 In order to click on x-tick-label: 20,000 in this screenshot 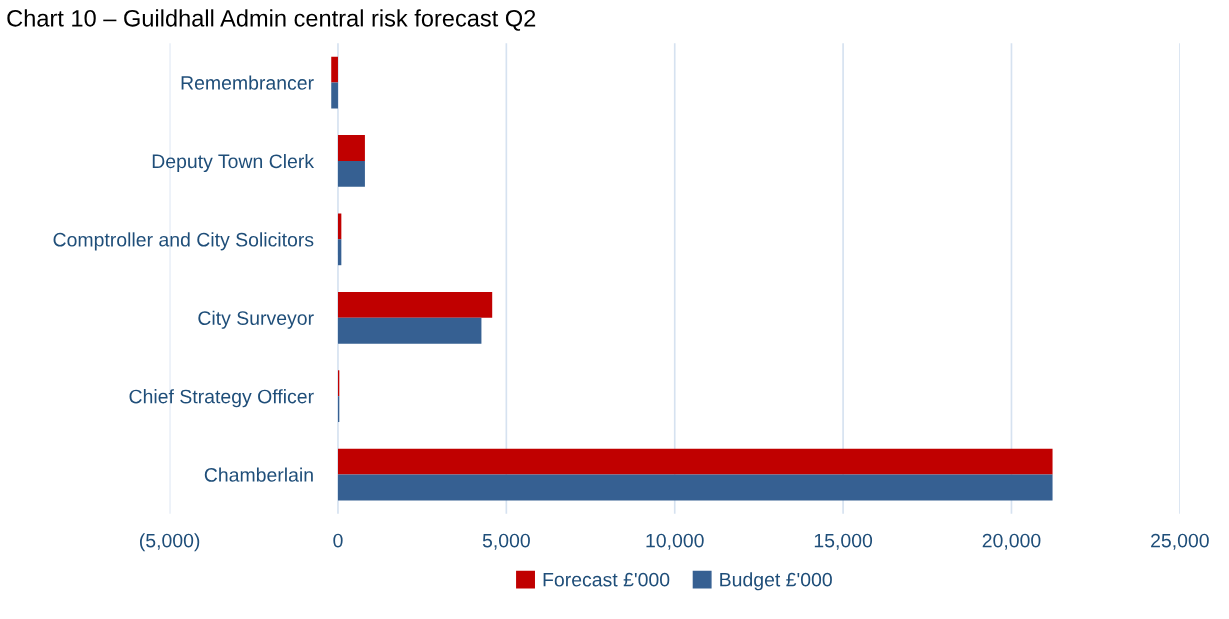, I will do `click(1011, 541)`.